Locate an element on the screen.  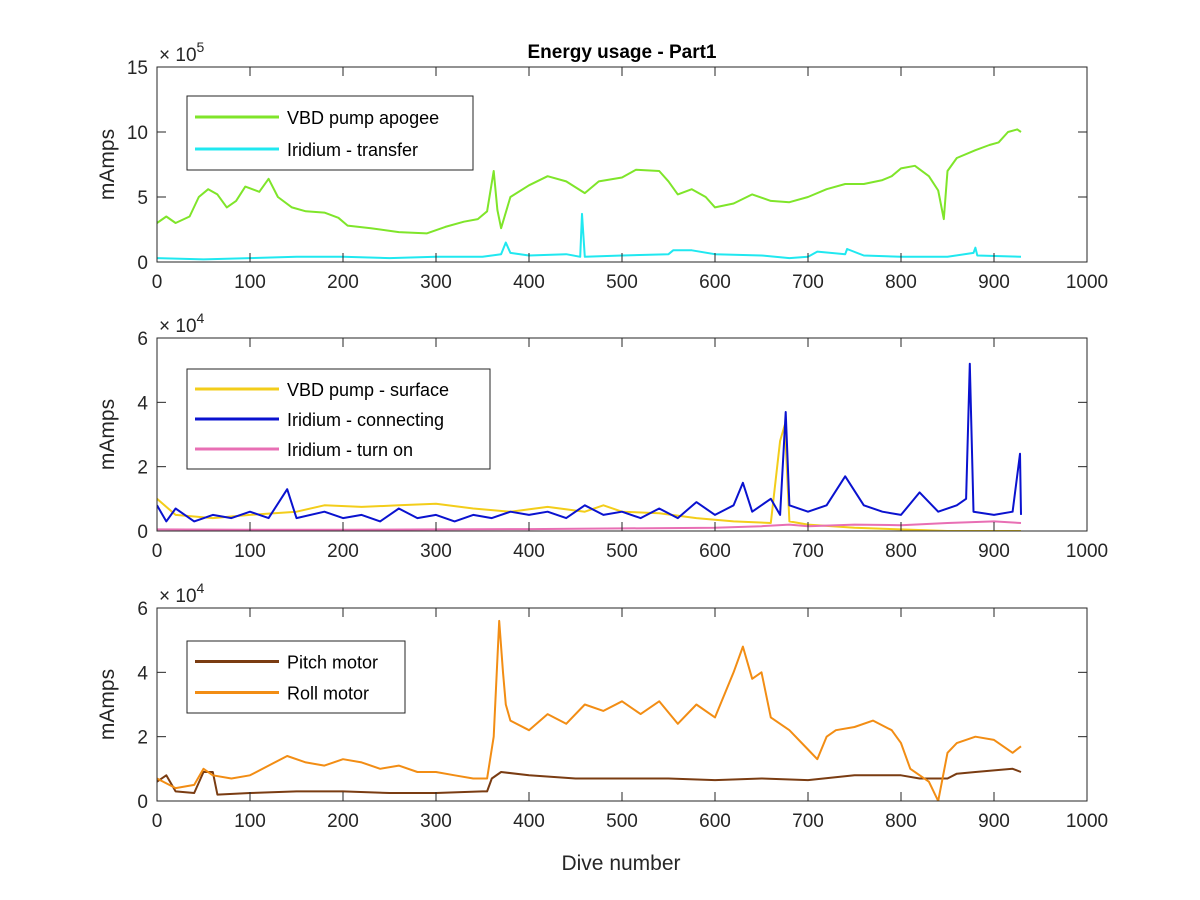
legend-entry-label: VBD pump - surface is located at coordinates (368, 390).